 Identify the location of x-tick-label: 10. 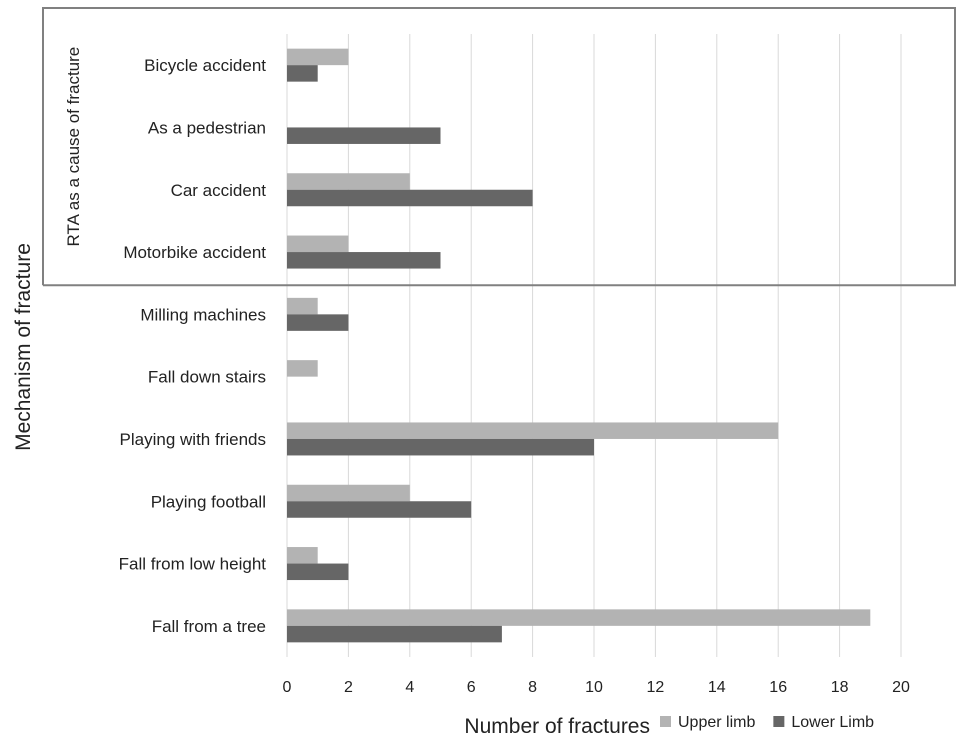
(594, 687).